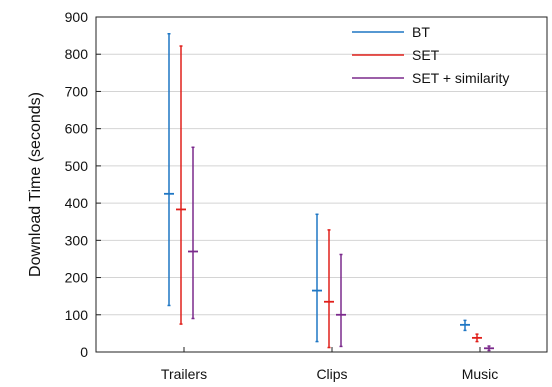 This screenshot has width=552, height=387. Describe the element at coordinates (84, 352) in the screenshot. I see `y-tick-label: 0` at that location.